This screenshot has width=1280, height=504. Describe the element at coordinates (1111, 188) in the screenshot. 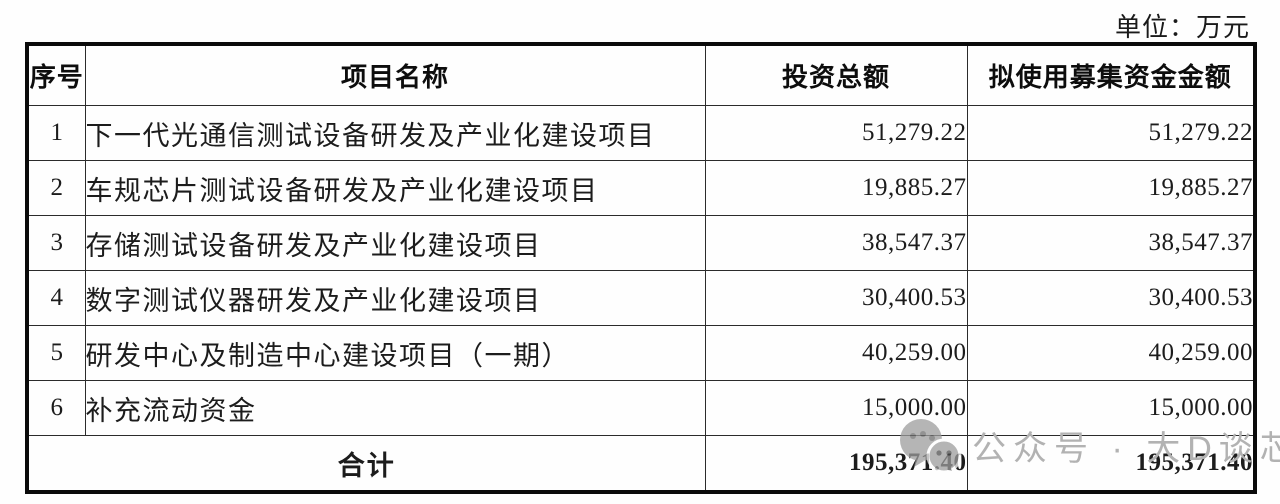

I see `row-raised-funds: 19,885.27` at that location.